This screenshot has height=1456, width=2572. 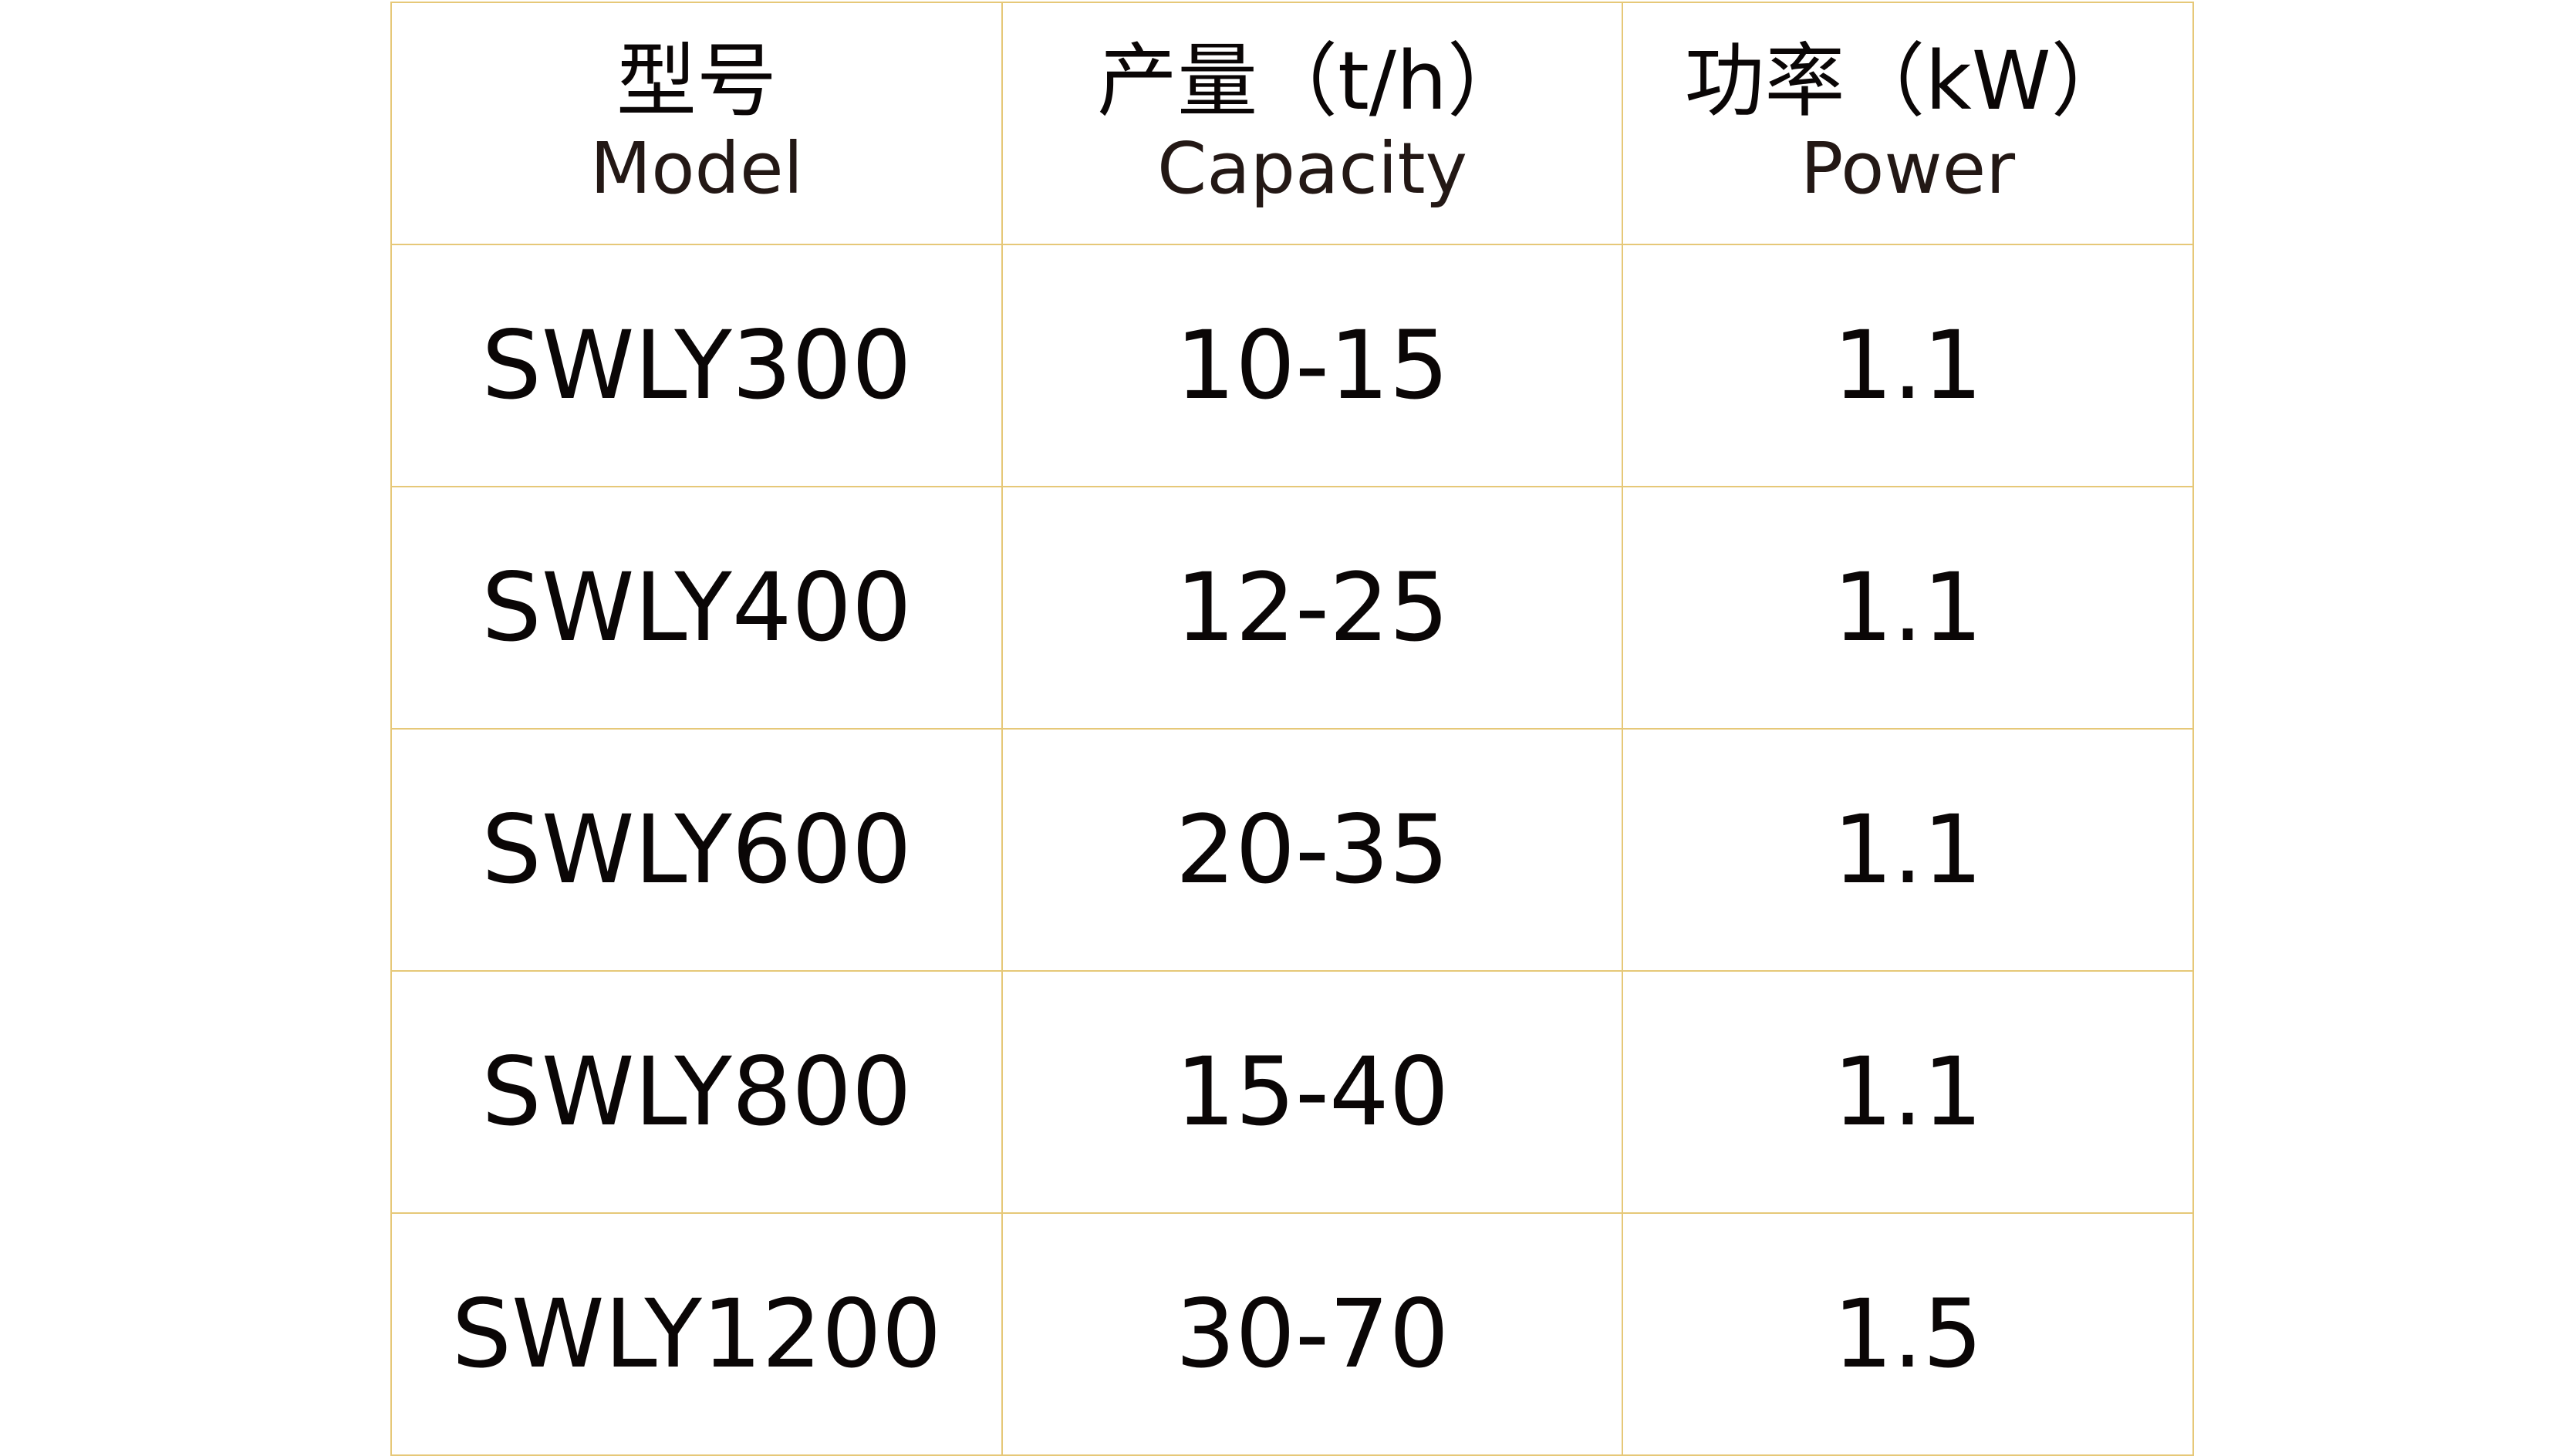 What do you see at coordinates (1312, 608) in the screenshot?
I see `cell-capacity: 12-25` at bounding box center [1312, 608].